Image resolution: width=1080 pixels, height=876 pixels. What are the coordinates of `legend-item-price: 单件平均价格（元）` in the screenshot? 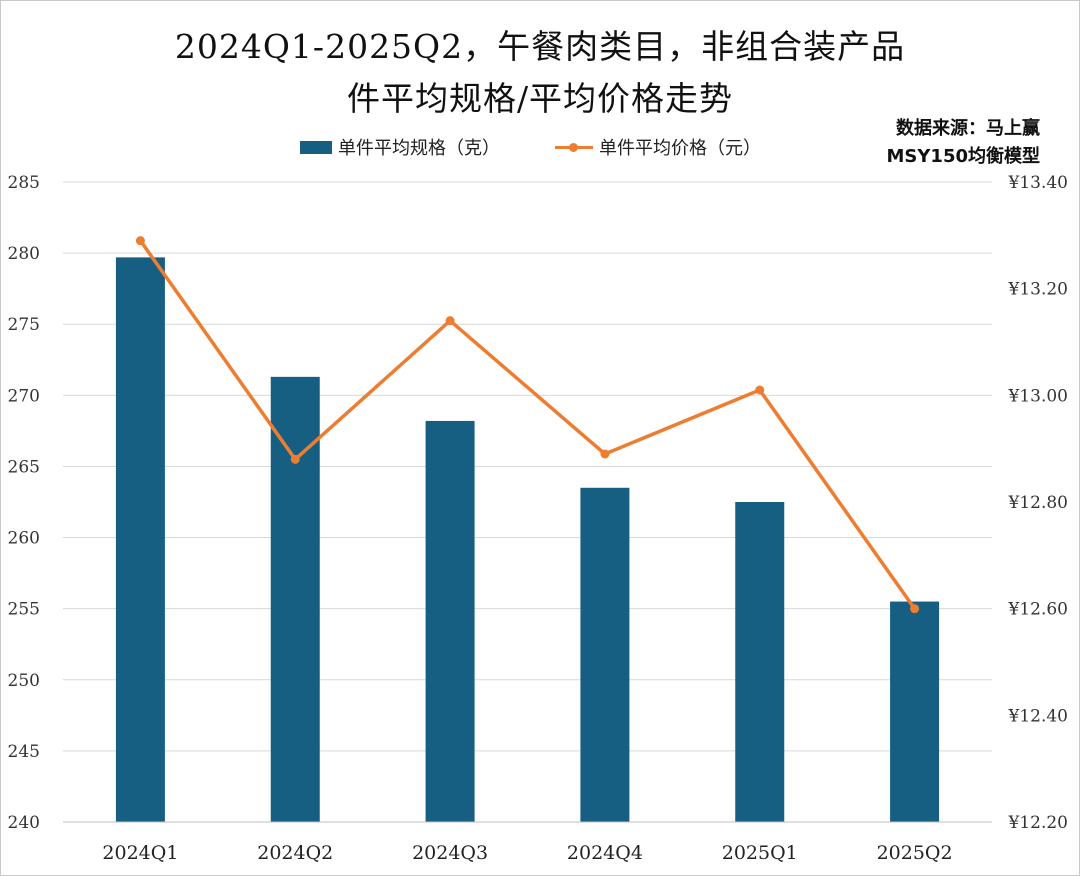 It's located at (658, 147).